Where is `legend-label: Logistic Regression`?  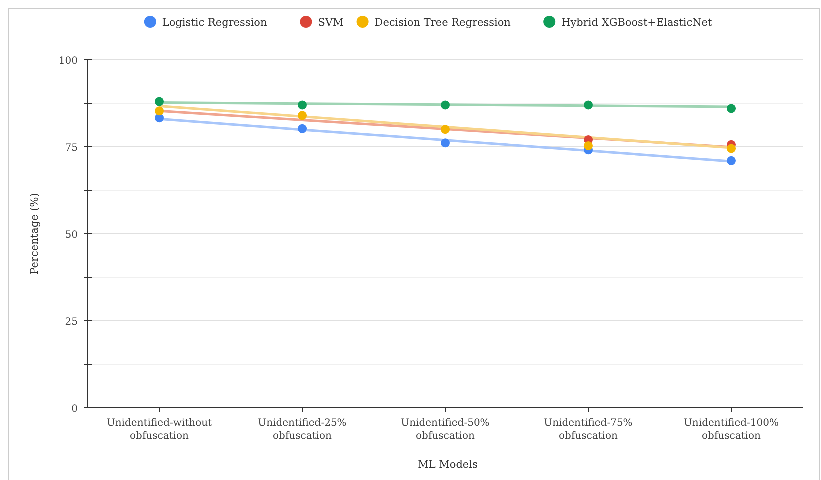
legend-label: Logistic Regression is located at coordinates (215, 23).